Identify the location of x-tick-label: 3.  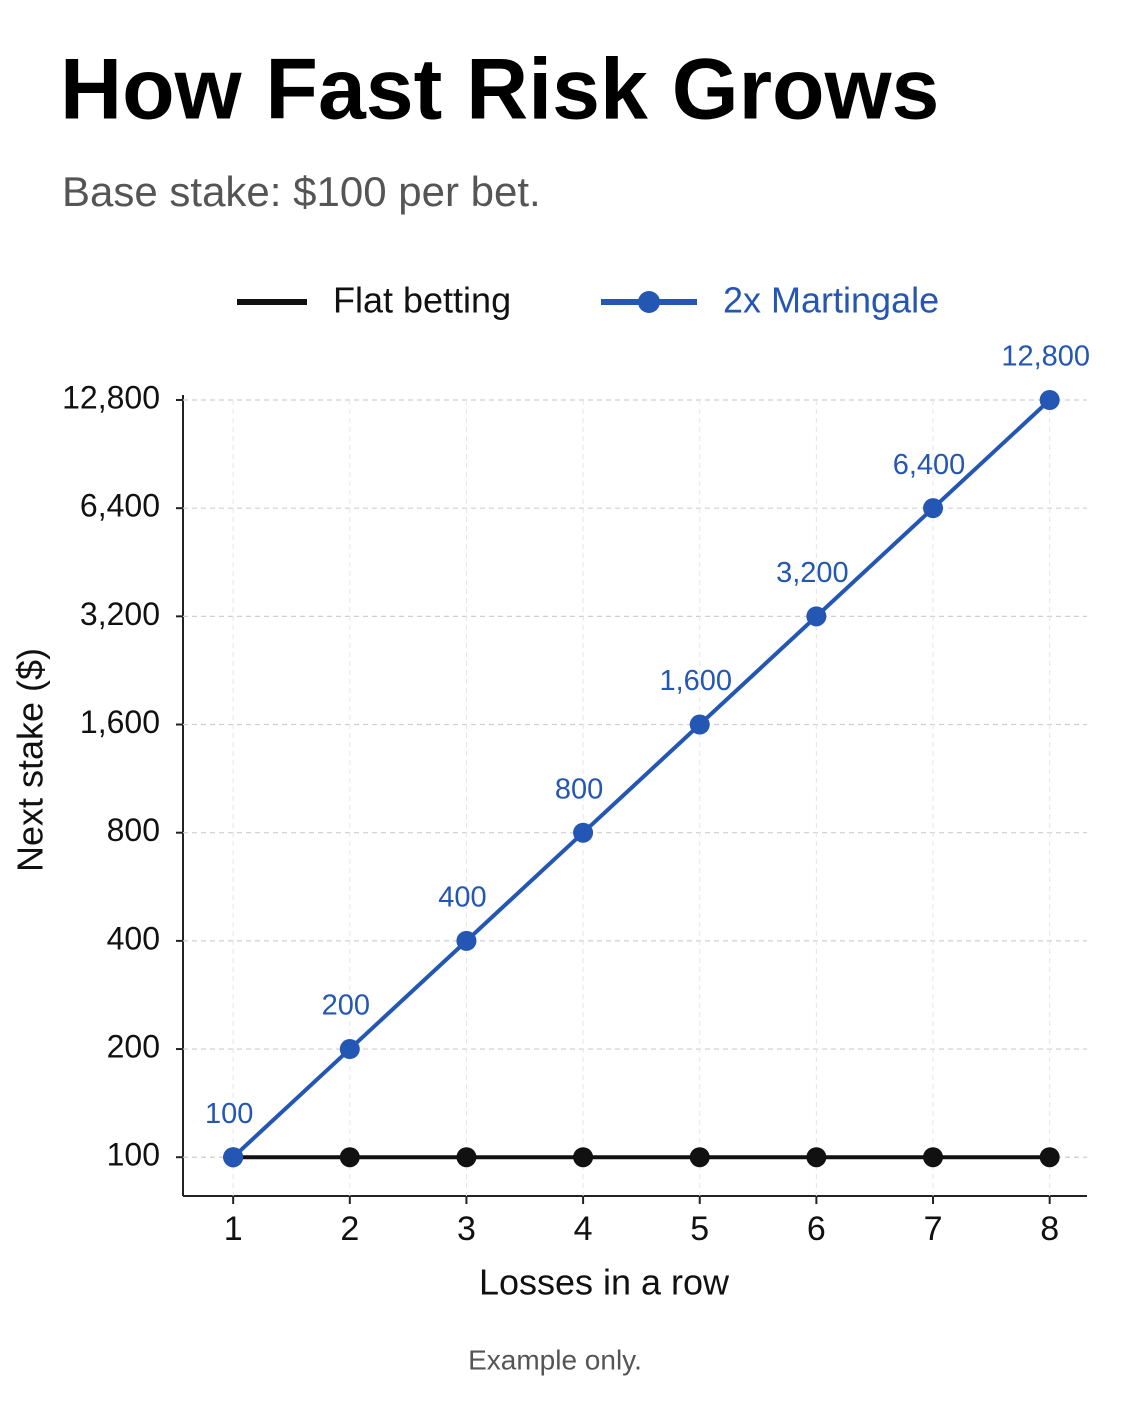
(466, 1229).